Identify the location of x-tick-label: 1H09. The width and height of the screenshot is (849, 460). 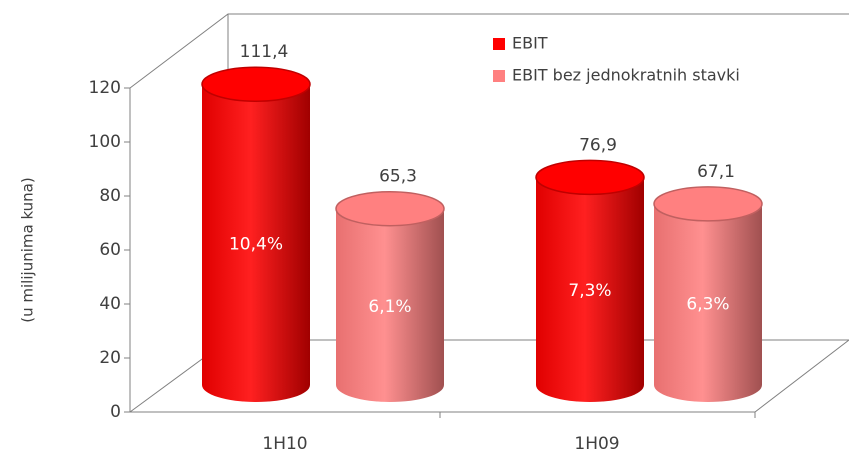
(596, 444).